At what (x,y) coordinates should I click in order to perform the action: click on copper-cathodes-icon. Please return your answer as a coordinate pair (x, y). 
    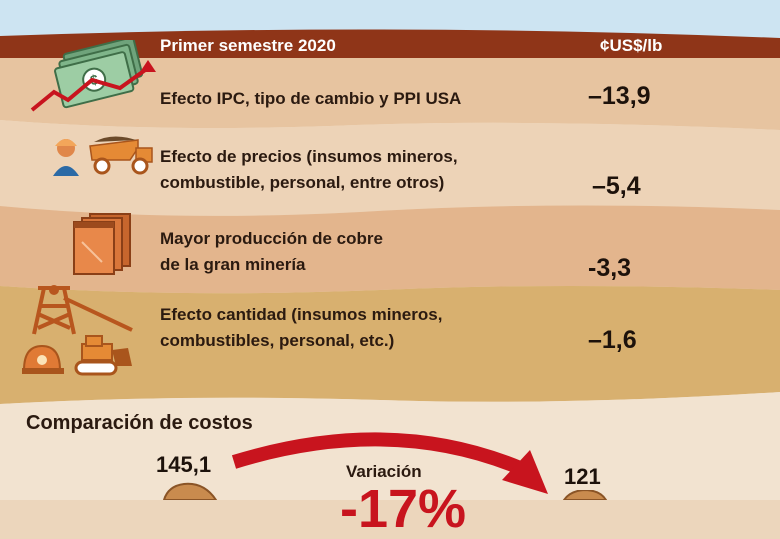
    Looking at the image, I should click on (102, 244).